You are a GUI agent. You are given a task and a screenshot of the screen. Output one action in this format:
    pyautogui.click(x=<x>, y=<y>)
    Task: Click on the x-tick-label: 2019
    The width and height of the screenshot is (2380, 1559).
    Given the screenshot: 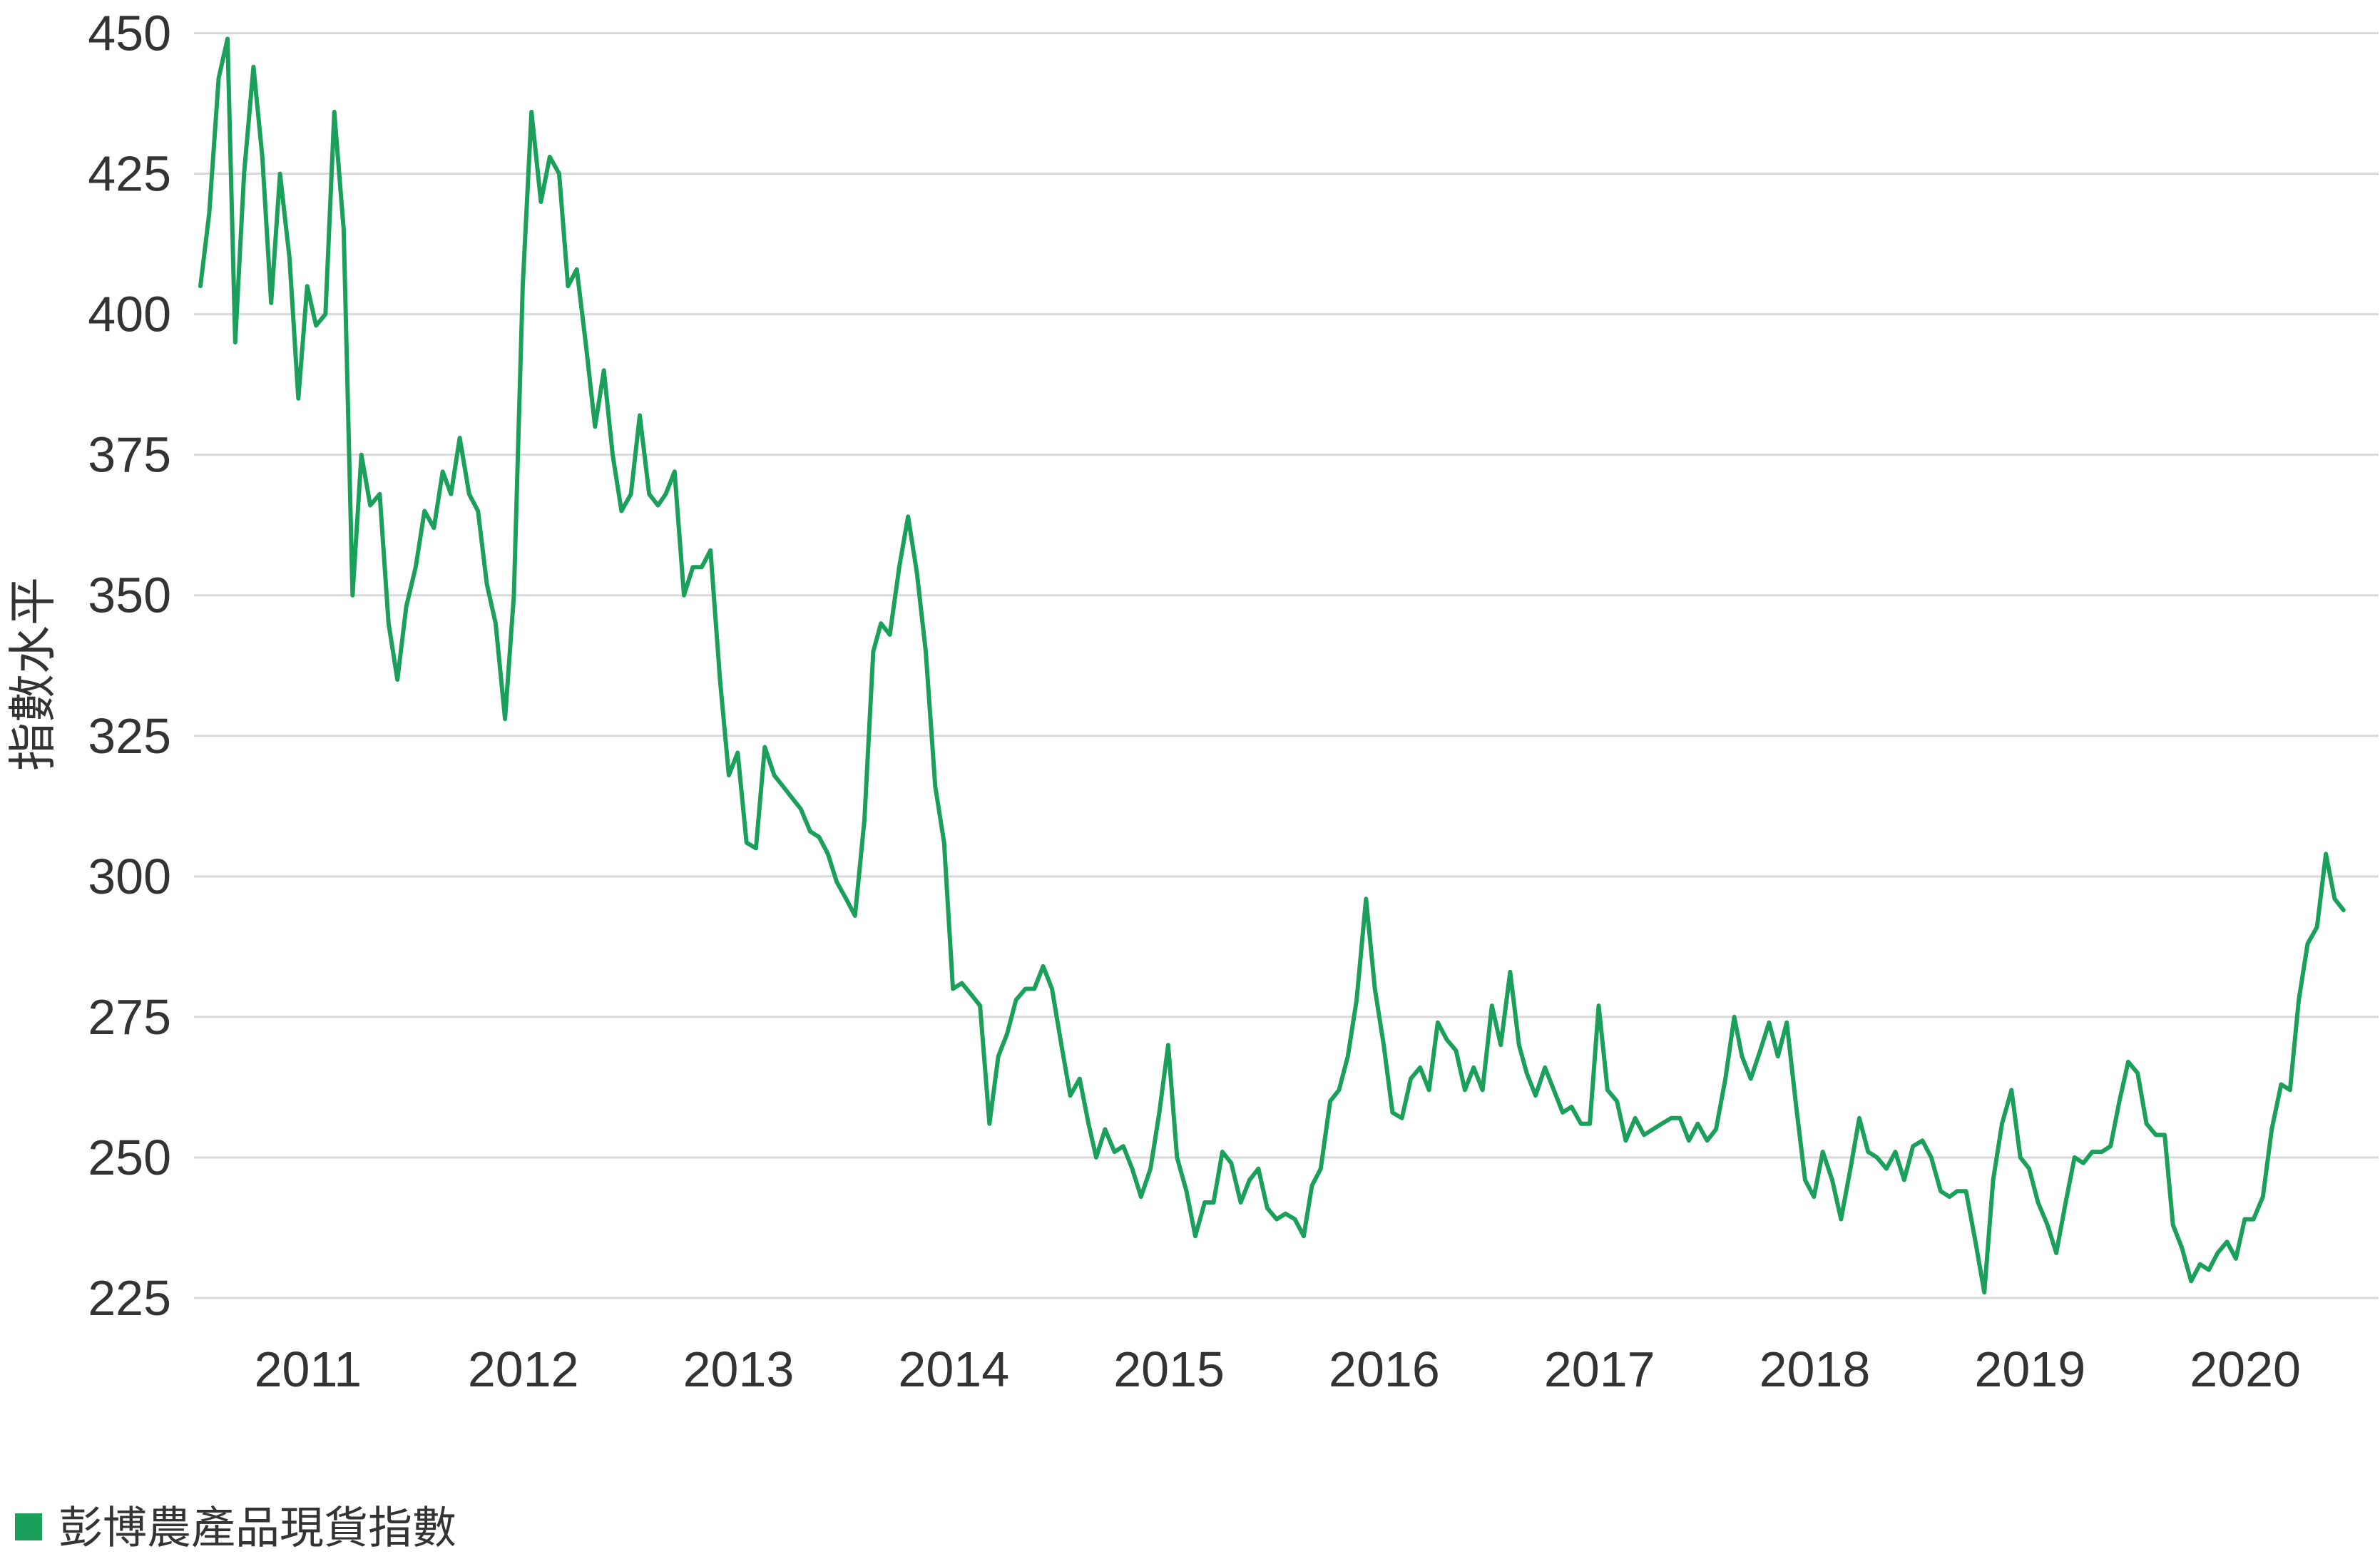 What is the action you would take?
    pyautogui.click(x=2029, y=1369)
    